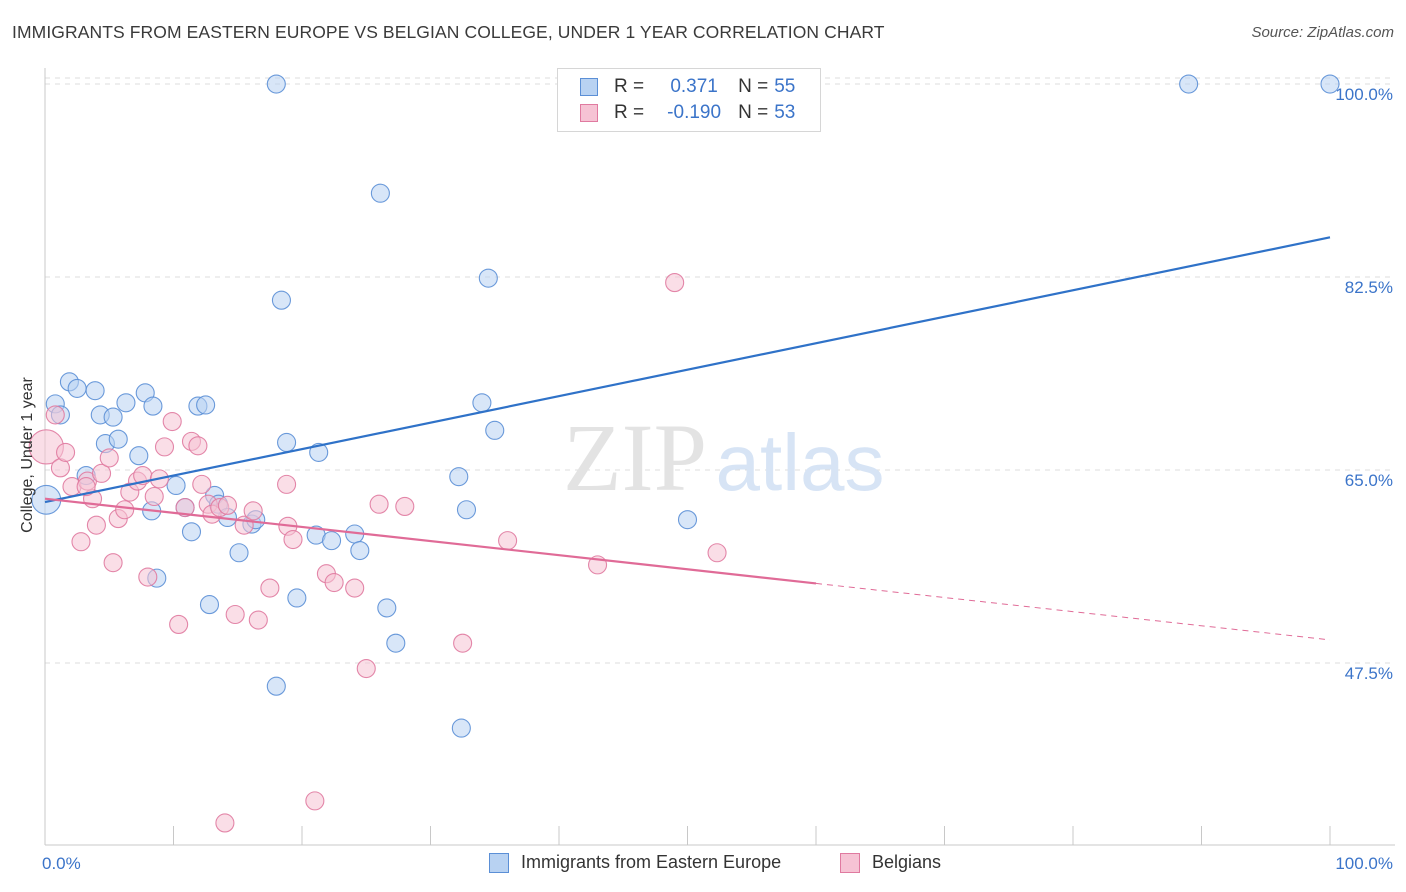 This screenshot has width=1406, height=892. I want to click on watermark: ZIP atlas, so click(723, 457).